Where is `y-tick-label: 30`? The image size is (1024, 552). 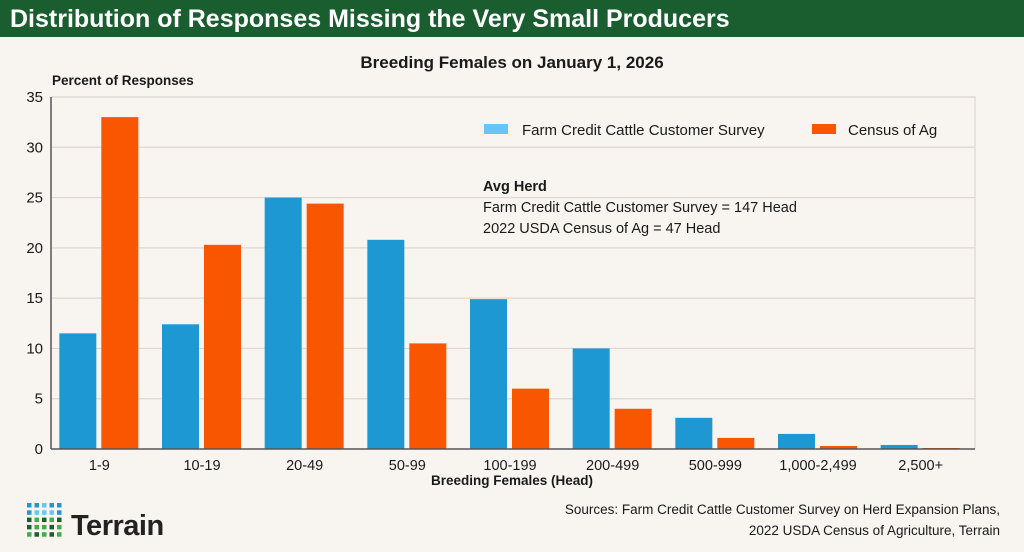 y-tick-label: 30 is located at coordinates (34, 147).